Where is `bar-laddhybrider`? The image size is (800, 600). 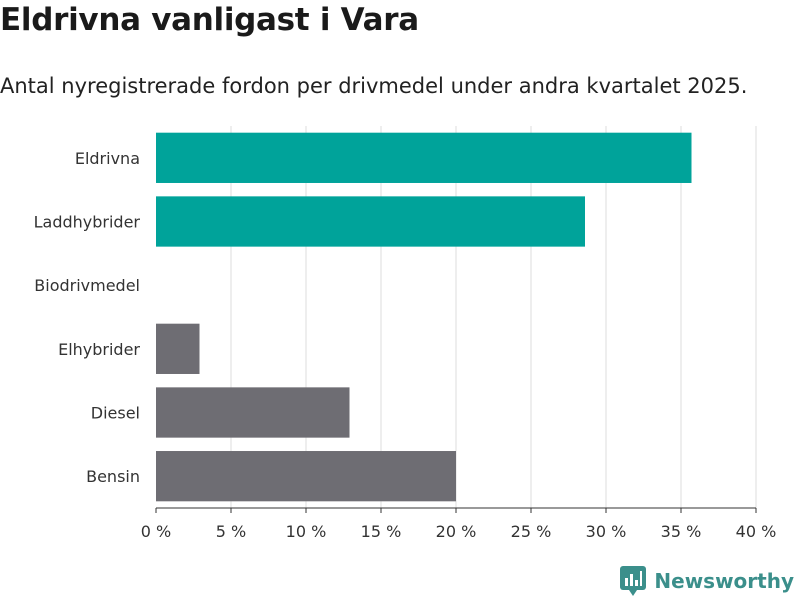
bar-laddhybrider is located at coordinates (370, 221).